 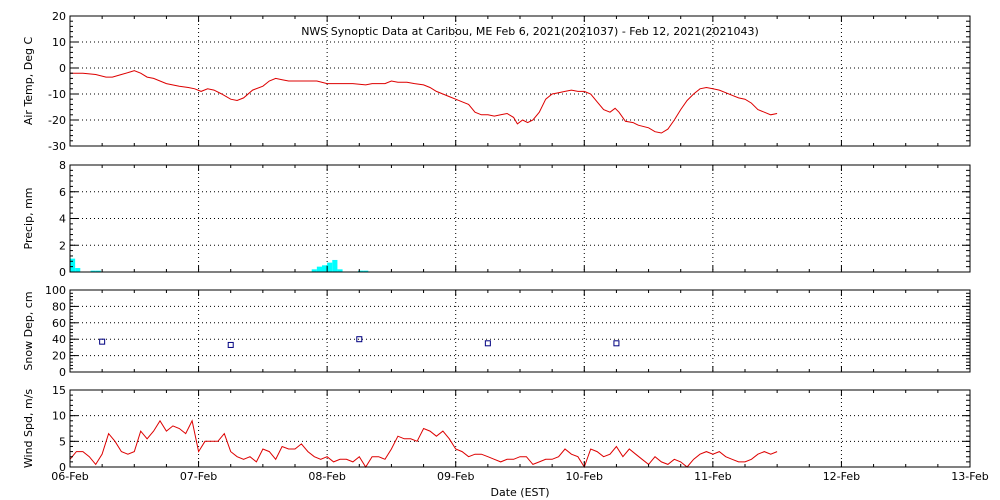 I want to click on y-tick-label: 8, so click(x=62, y=165).